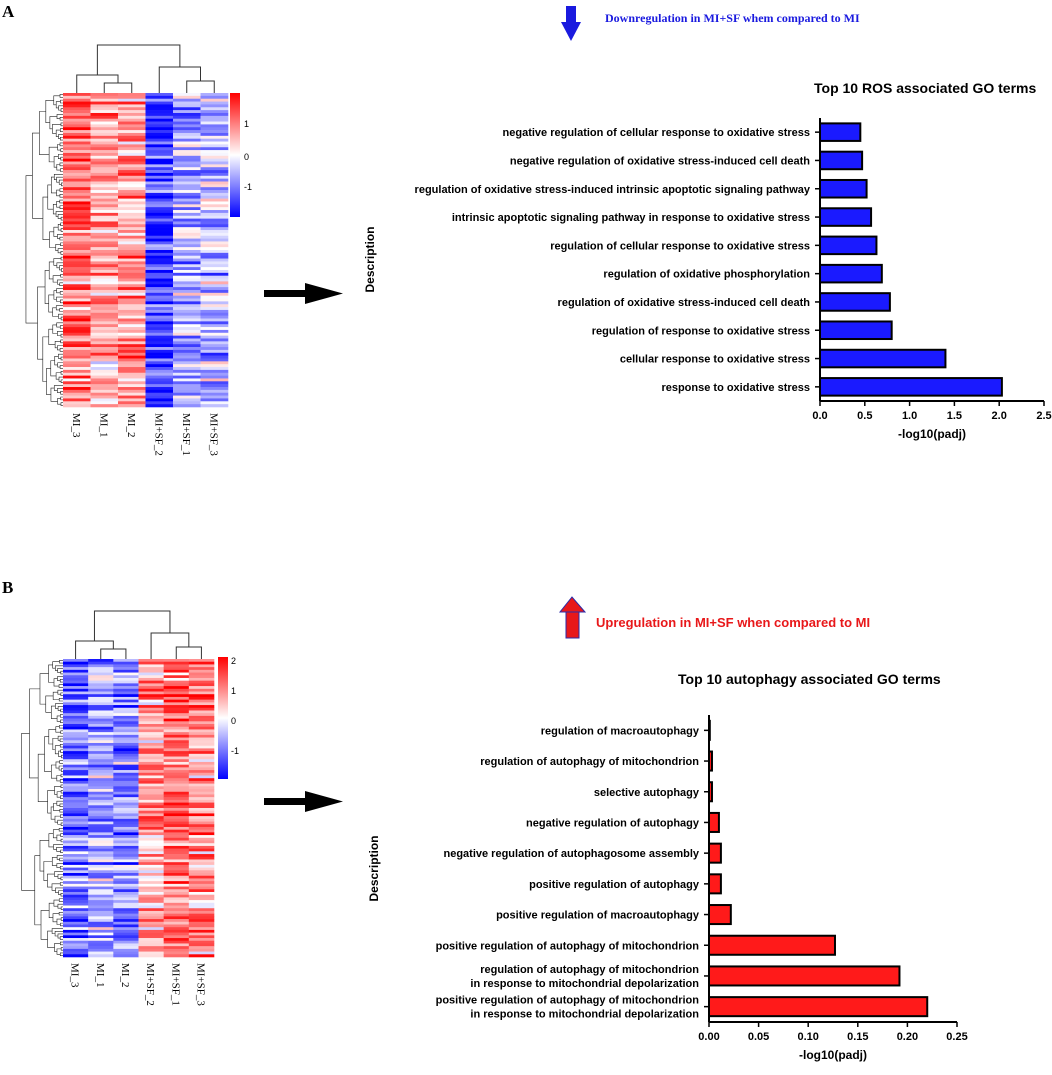  Describe the element at coordinates (721, 18) in the screenshot. I see `annotation-group: MI+SF` at that location.